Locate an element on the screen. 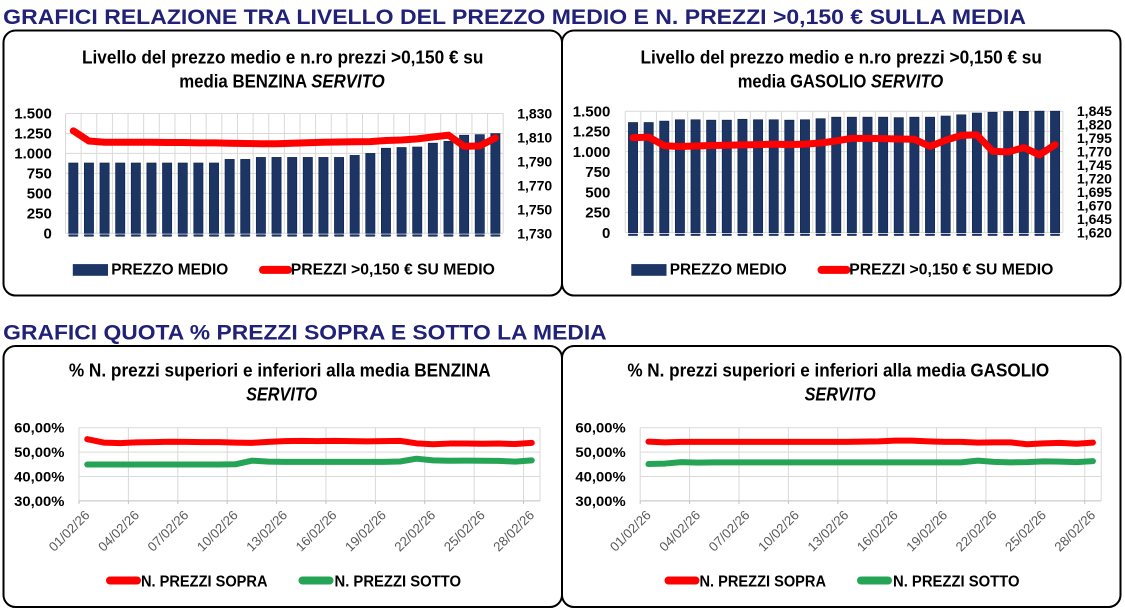 This screenshot has width=1125, height=610. svg-text: 1,790 is located at coordinates (534, 161).